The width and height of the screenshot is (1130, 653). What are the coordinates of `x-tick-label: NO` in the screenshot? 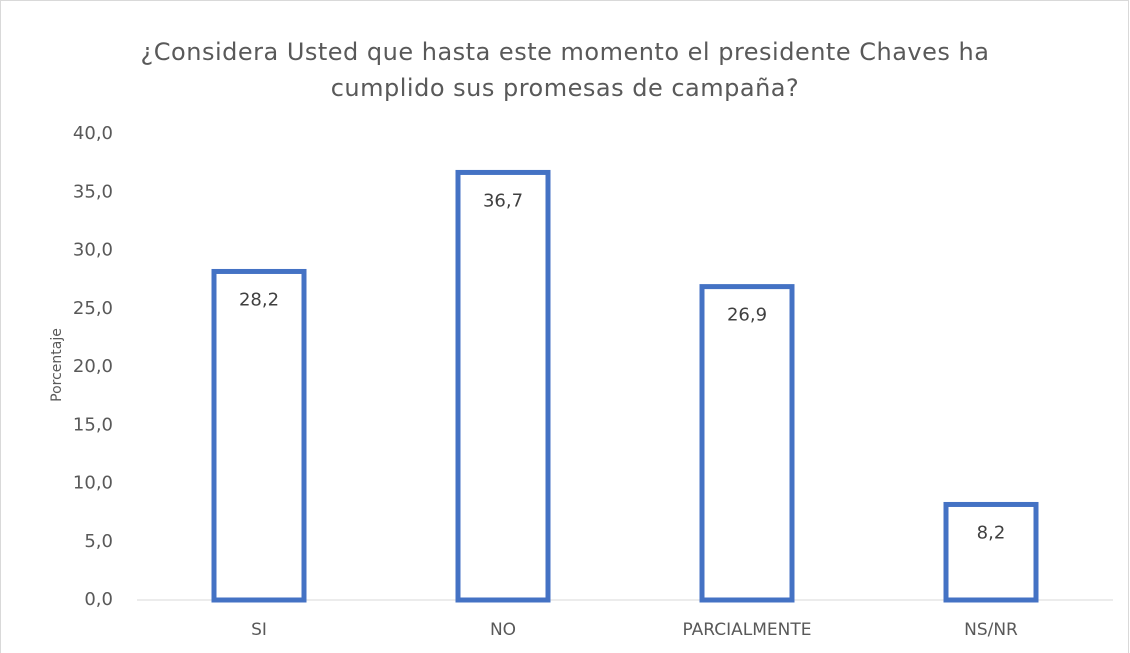 It's located at (503, 630).